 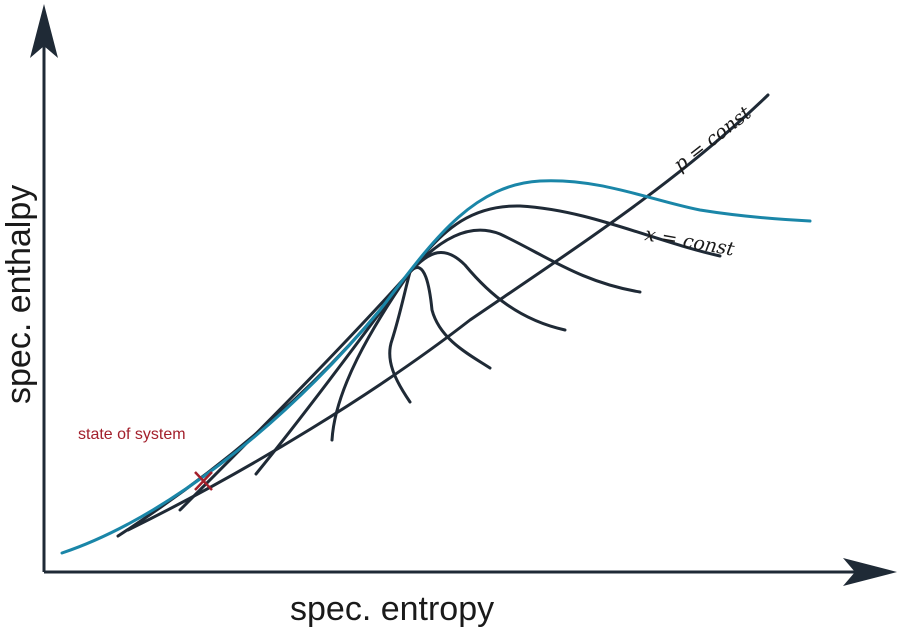 What do you see at coordinates (392, 609) in the screenshot?
I see `x-axis-label: spec. entropy` at bounding box center [392, 609].